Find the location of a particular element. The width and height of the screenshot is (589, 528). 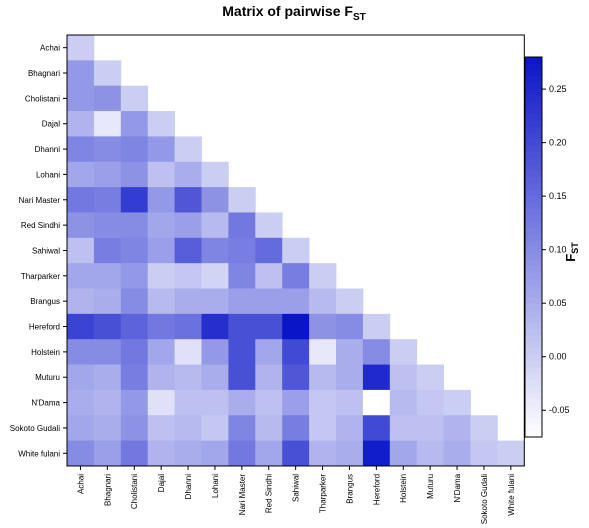

y-tick-label: Lohani is located at coordinates (48, 174).